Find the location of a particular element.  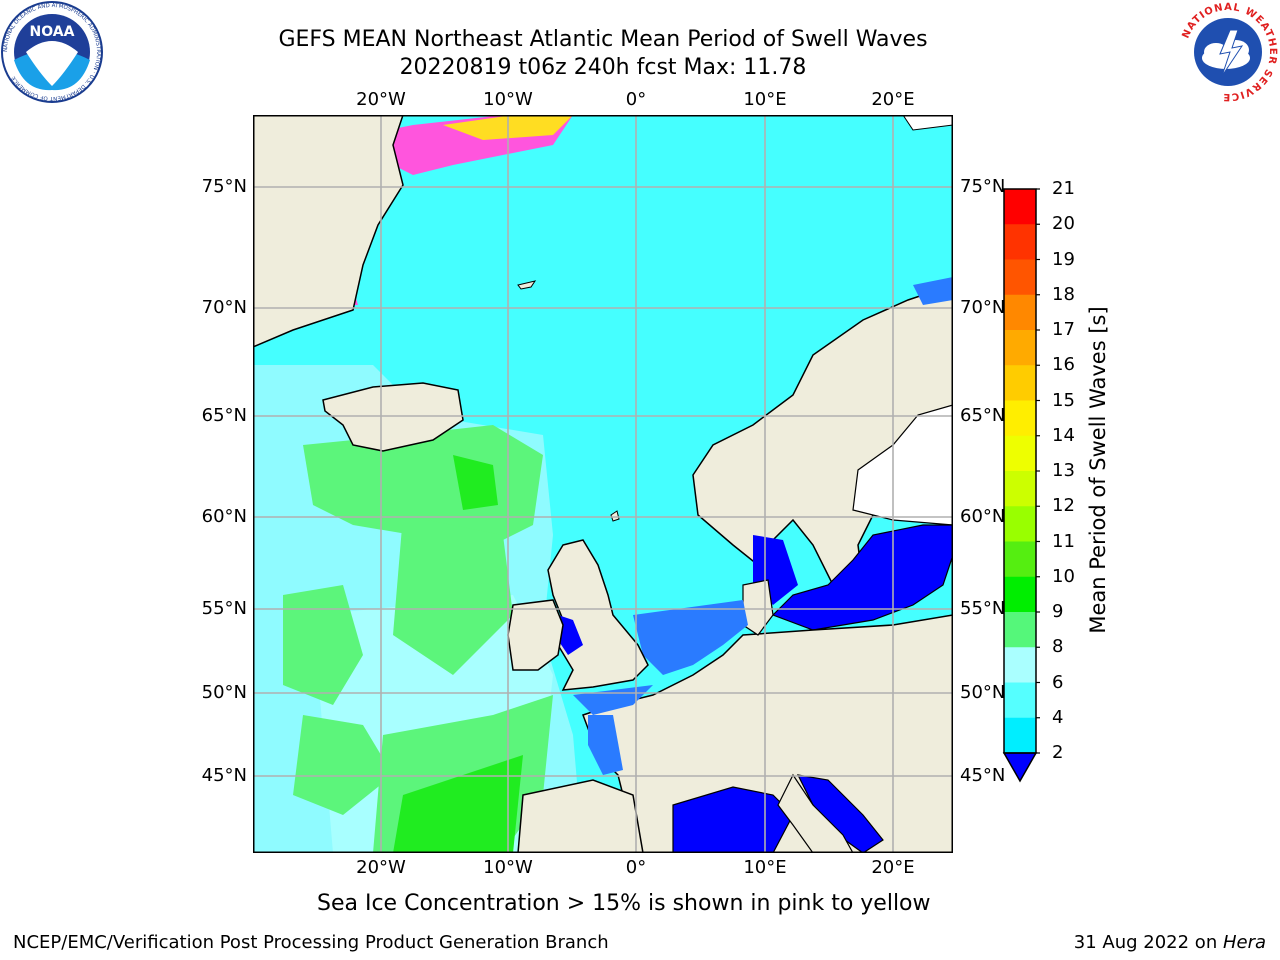

ocean-green-mid1 is located at coordinates (323, 645).